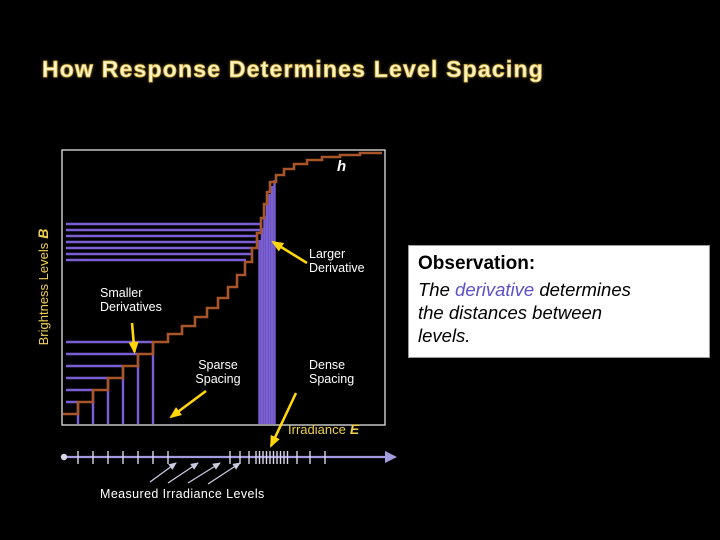 This screenshot has width=720, height=540. I want to click on smaller-derivatives-line2: Derivatives, so click(131, 307).